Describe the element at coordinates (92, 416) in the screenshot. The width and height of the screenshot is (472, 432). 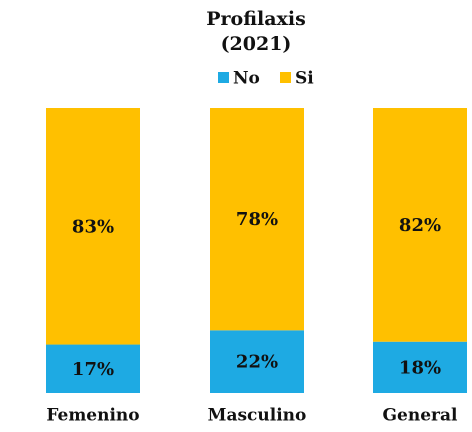
I see `x-tick-label: Femenino` at that location.